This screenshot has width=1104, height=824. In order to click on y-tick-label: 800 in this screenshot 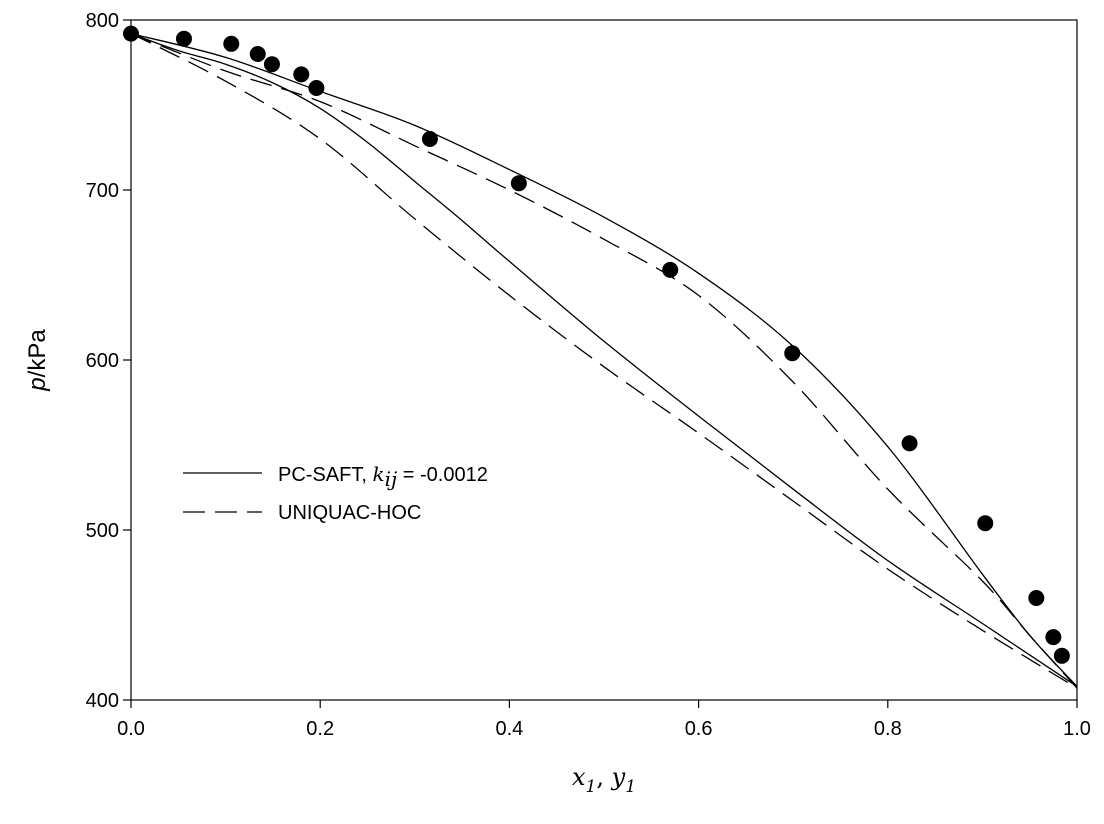, I will do `click(102, 21)`.